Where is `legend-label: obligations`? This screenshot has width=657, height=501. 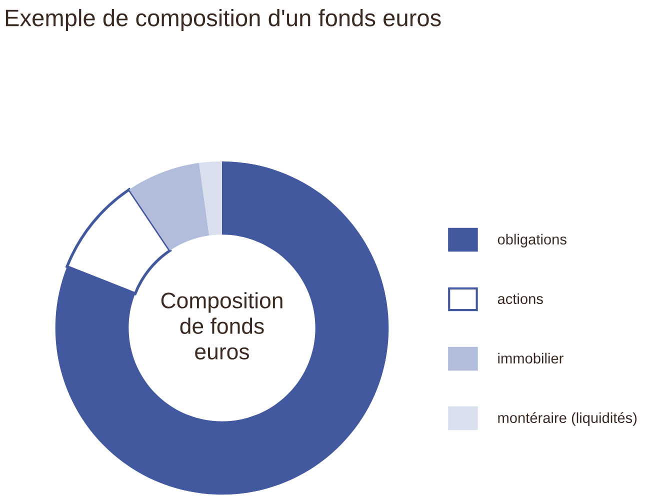 legend-label: obligations is located at coordinates (532, 241).